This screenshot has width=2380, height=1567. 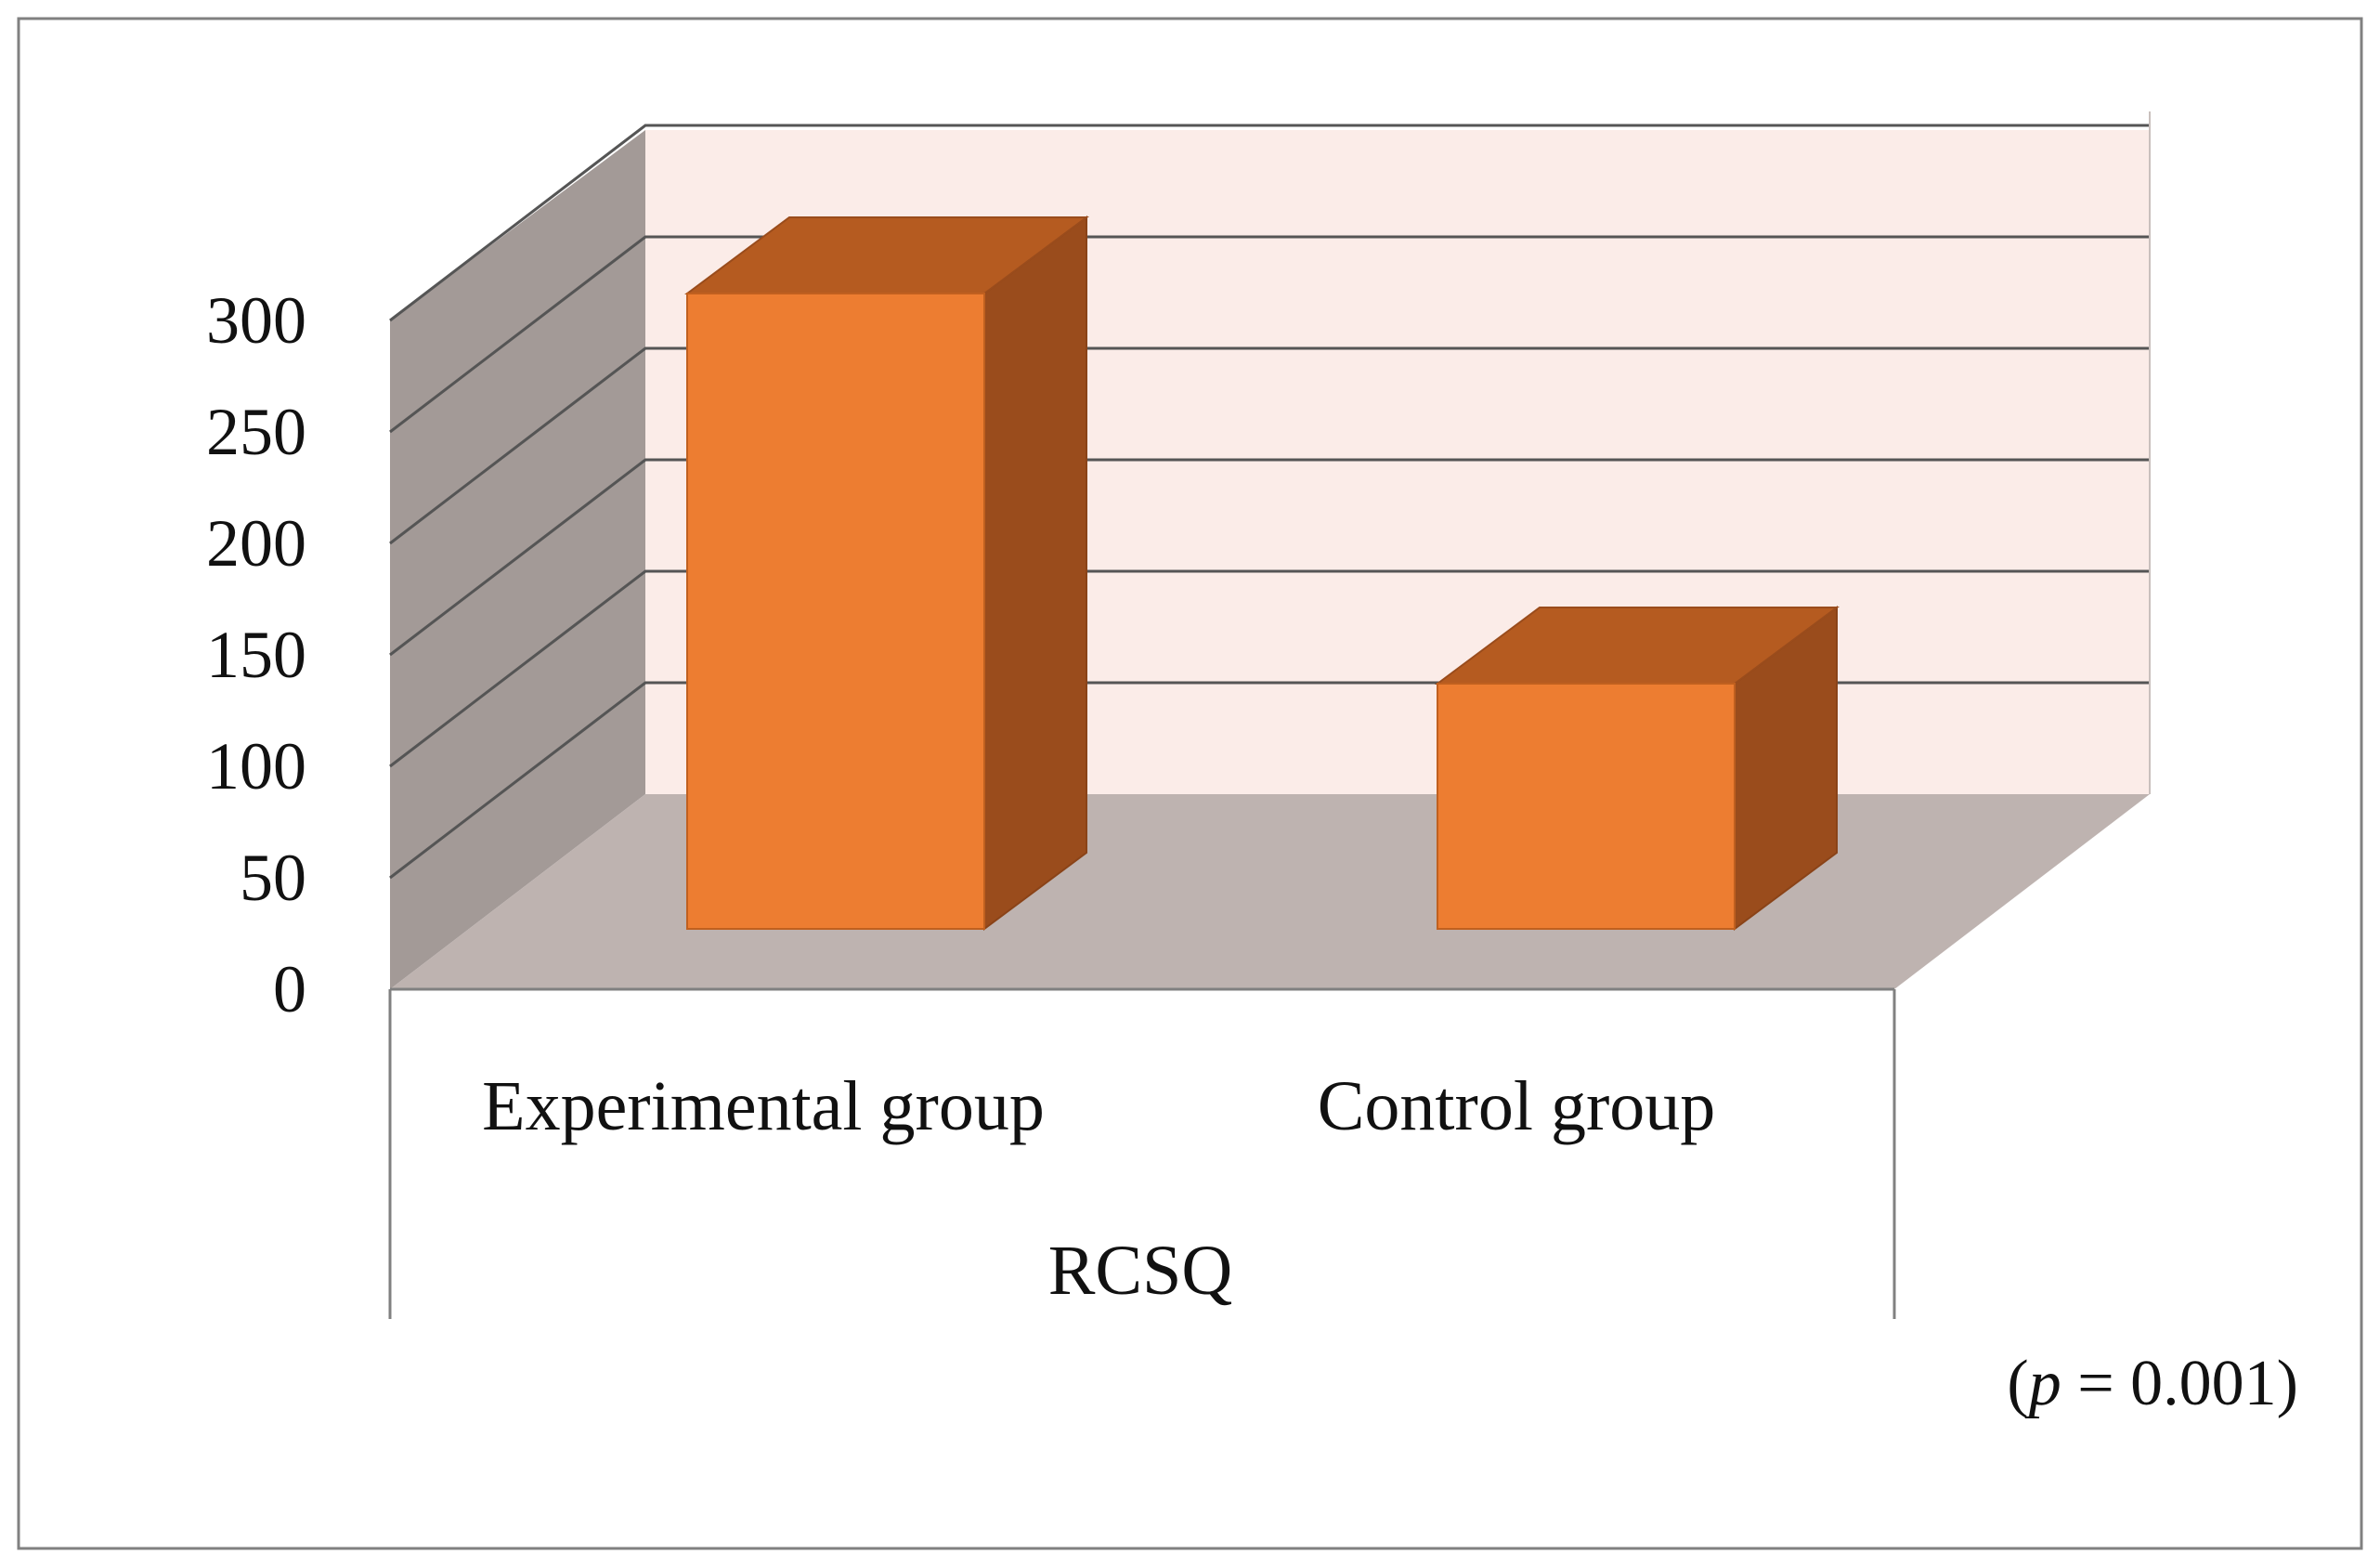 What do you see at coordinates (517, 559) in the screenshot?
I see `side-wall` at bounding box center [517, 559].